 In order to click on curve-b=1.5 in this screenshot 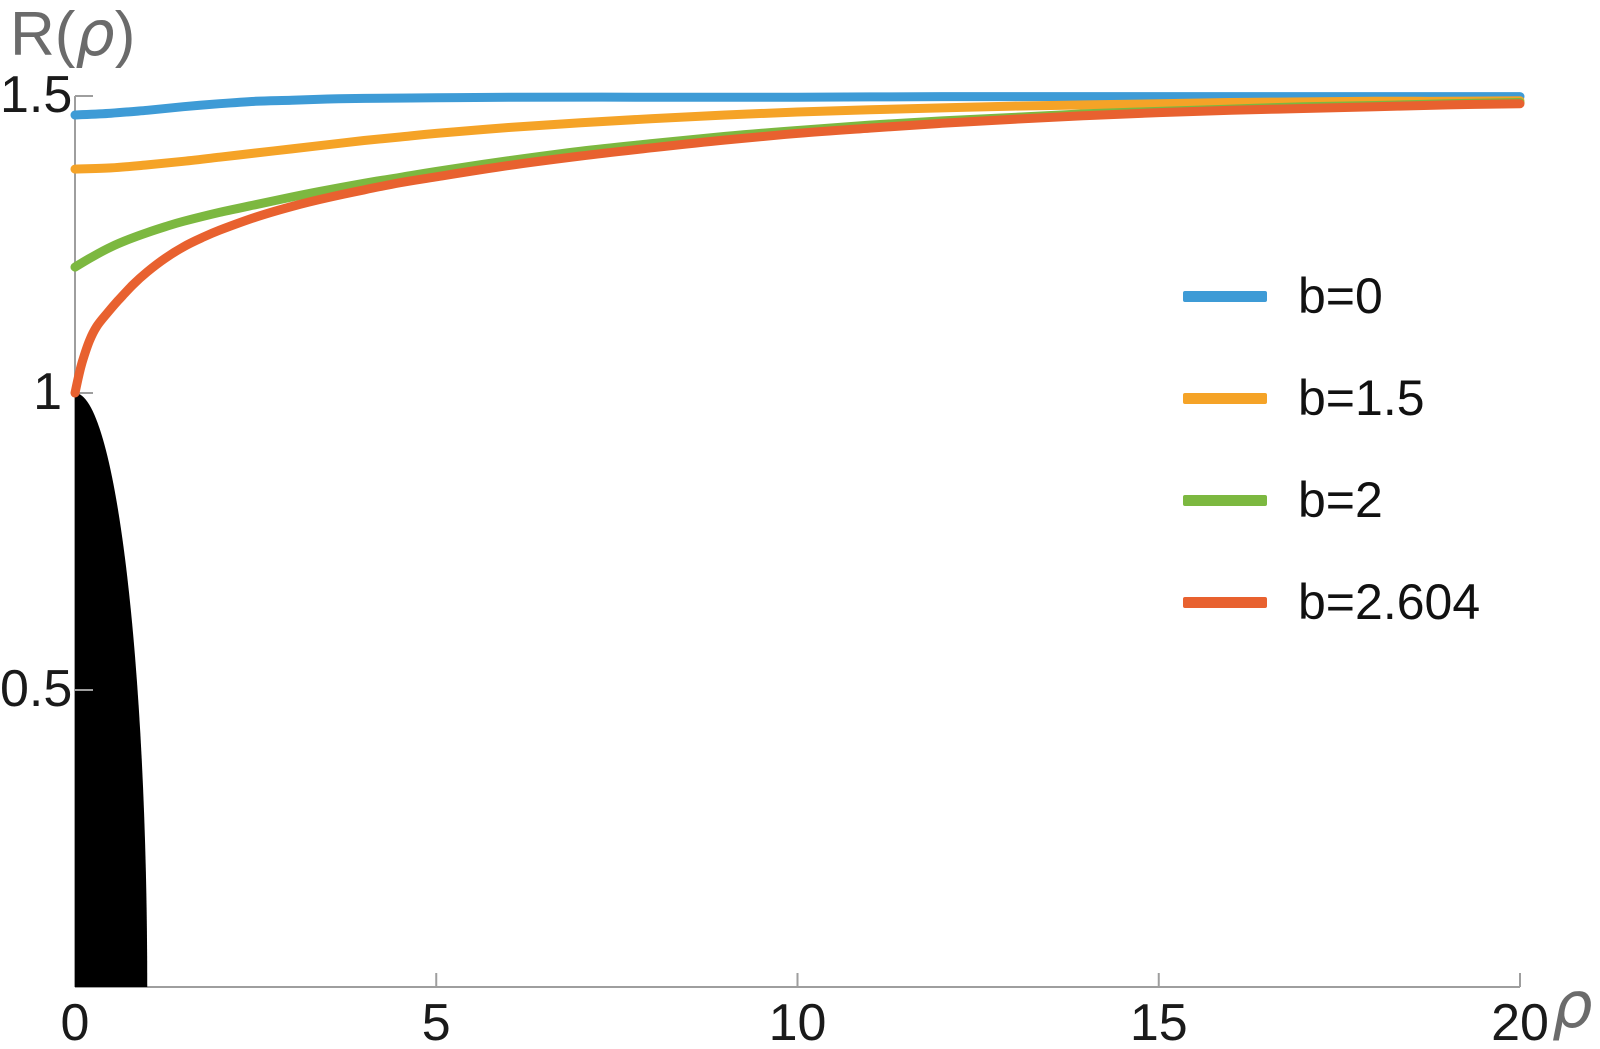, I will do `click(797, 135)`.